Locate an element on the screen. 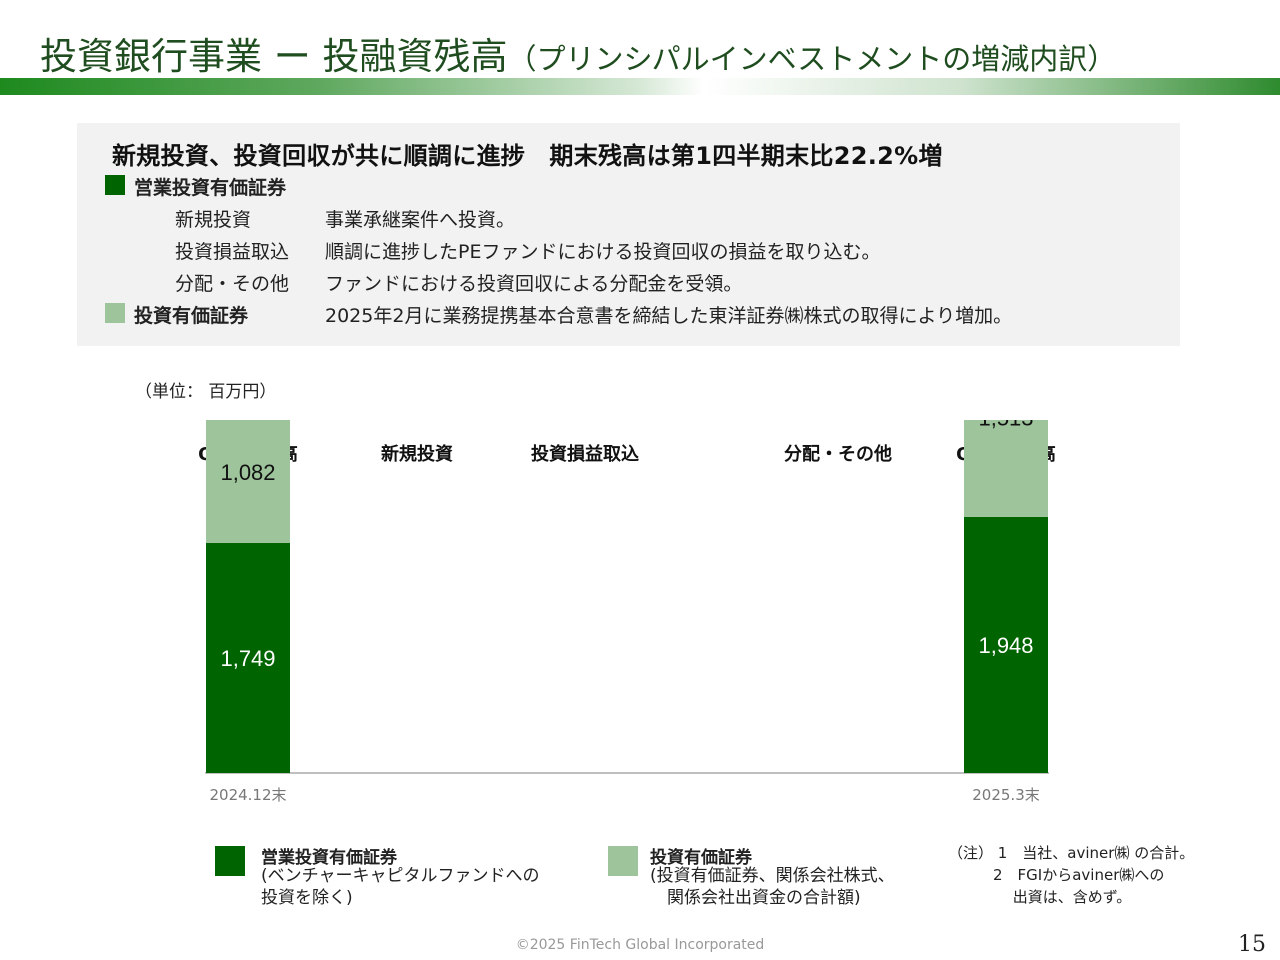 The height and width of the screenshot is (960, 1280). row-text-pl: 順調に進捗したPEファンドにおける投資回収の損益を取り込む。 is located at coordinates (603, 252).